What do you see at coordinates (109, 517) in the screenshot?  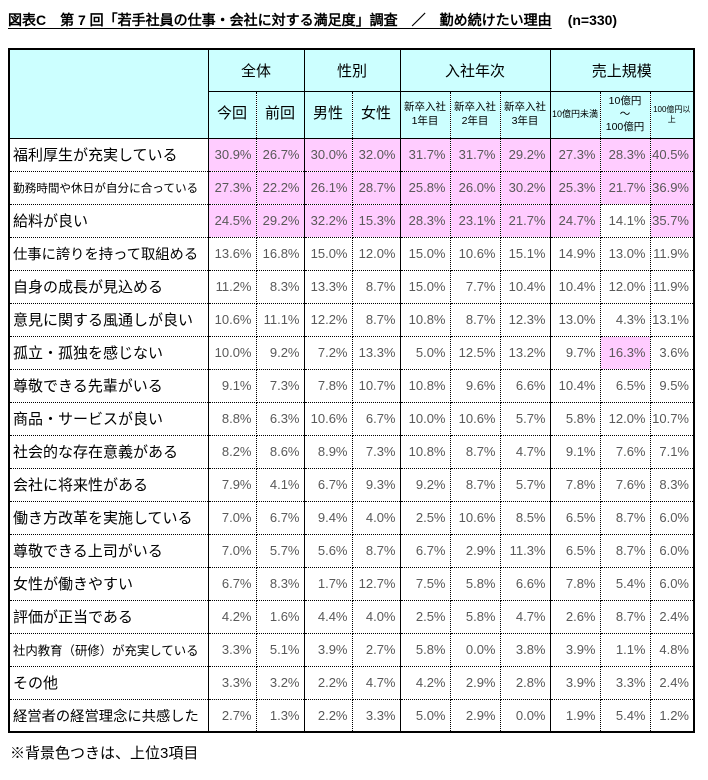 I see `row-label: 働き方改革を実施している` at bounding box center [109, 517].